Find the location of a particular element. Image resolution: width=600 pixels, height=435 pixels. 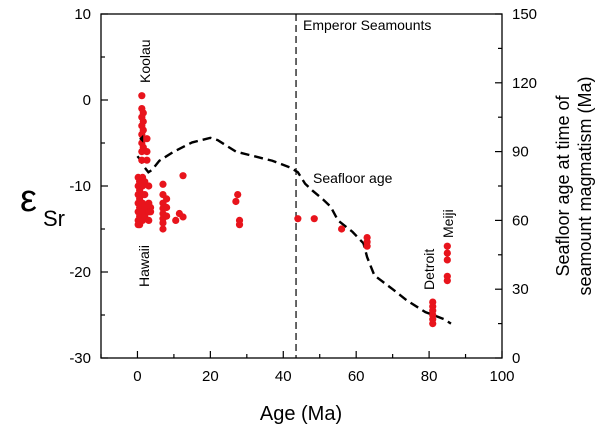

annotation-detroit: Detroit is located at coordinates (429, 269).